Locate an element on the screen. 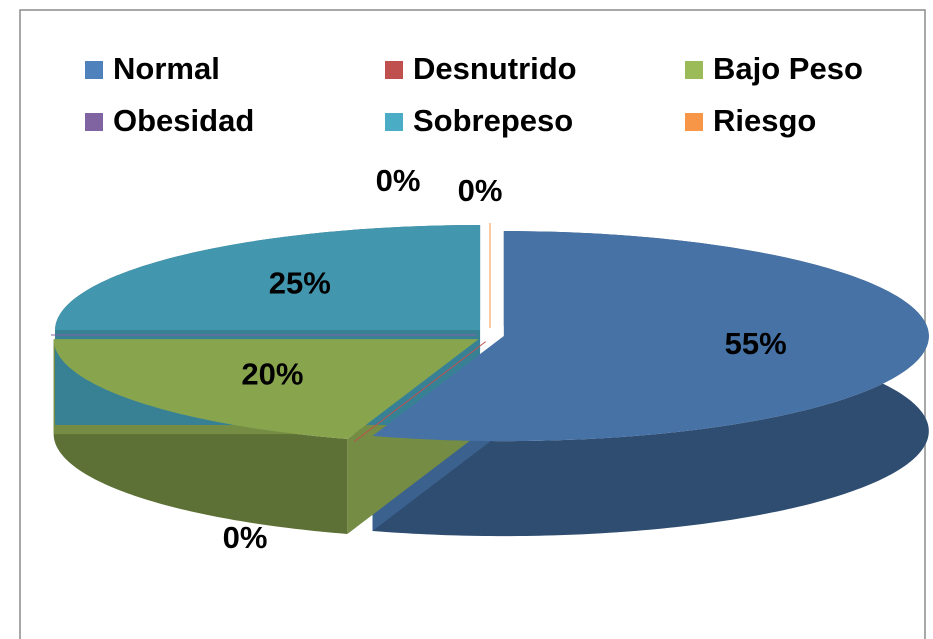 This screenshot has height=639, width=933. legend-label: Sobrepeso is located at coordinates (493, 120).